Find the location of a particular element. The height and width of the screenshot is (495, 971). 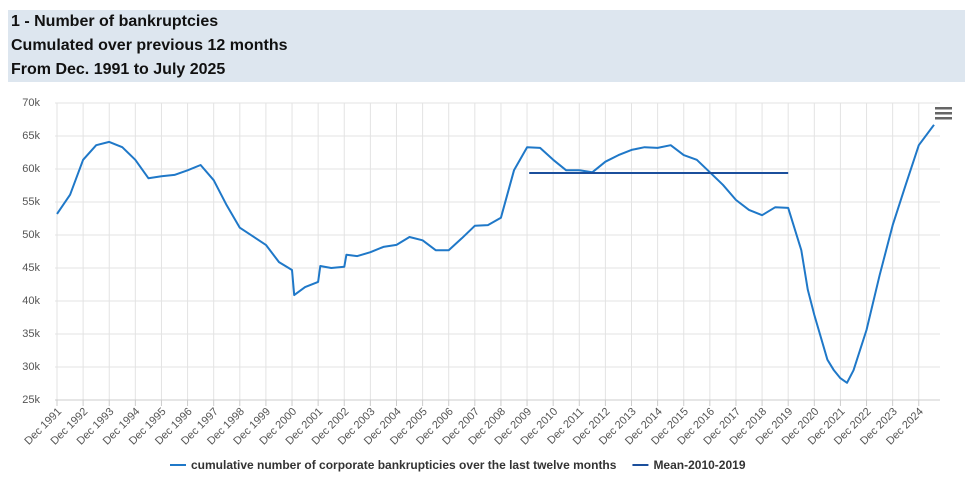

y-tick-label: 35k is located at coordinates (31, 334).